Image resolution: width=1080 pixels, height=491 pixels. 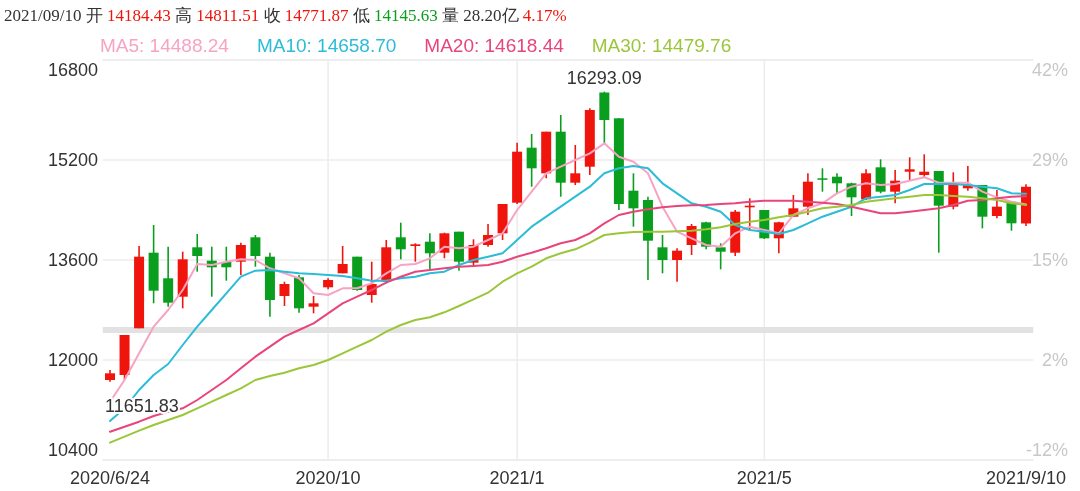 What do you see at coordinates (72, 70) in the screenshot?
I see `y-tick-label: 16800` at bounding box center [72, 70].